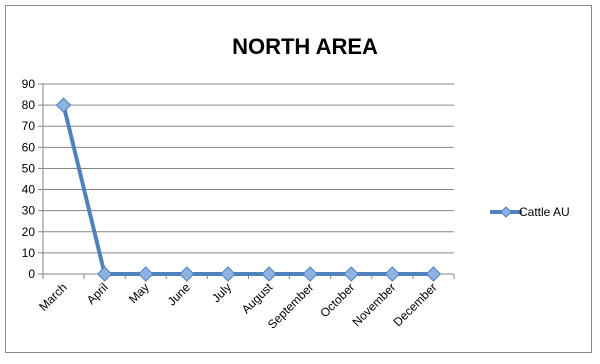  Describe the element at coordinates (29, 105) in the screenshot. I see `y-tick-label: 80` at that location.